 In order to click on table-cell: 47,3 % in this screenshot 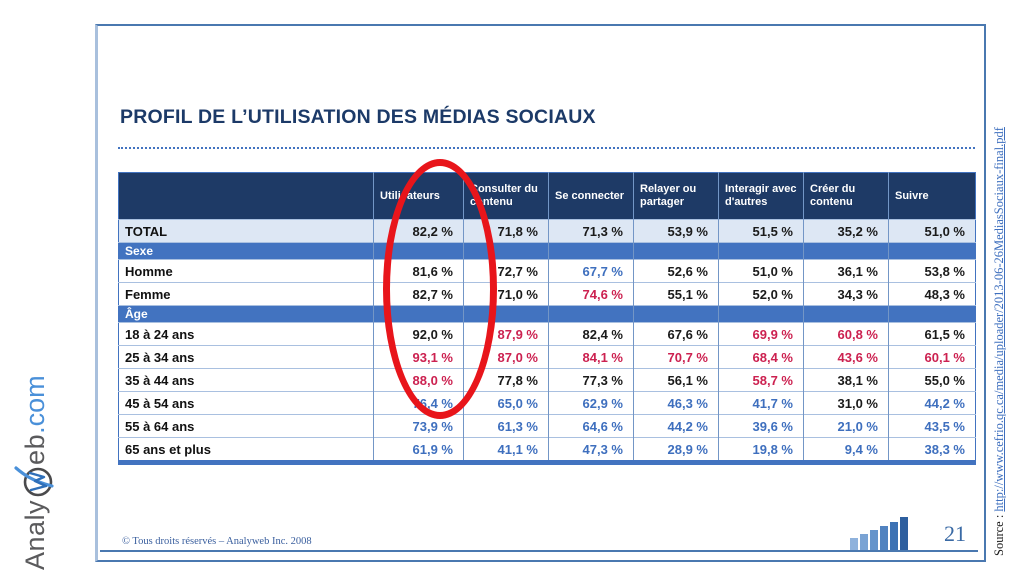, I will do `click(591, 450)`.